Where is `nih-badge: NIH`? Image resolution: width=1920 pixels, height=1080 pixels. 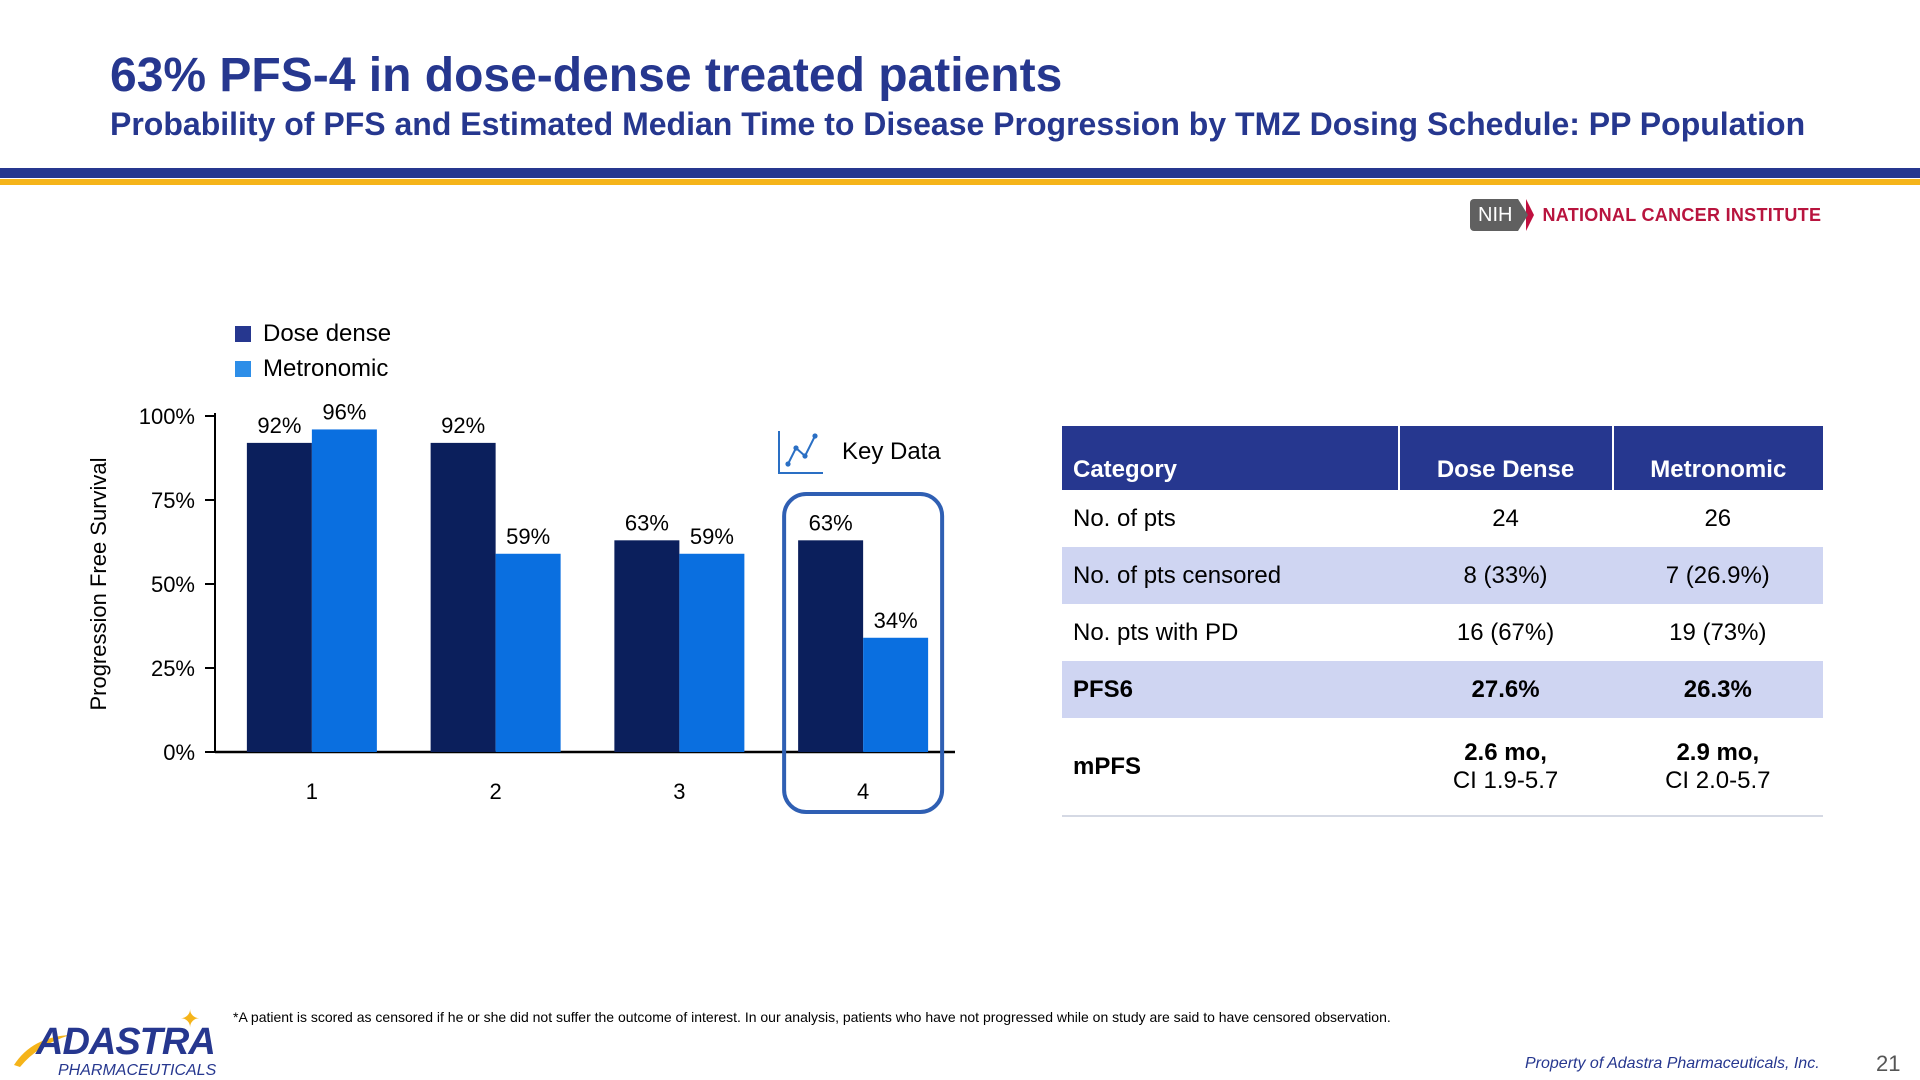 nih-badge: NIH is located at coordinates (1500, 215).